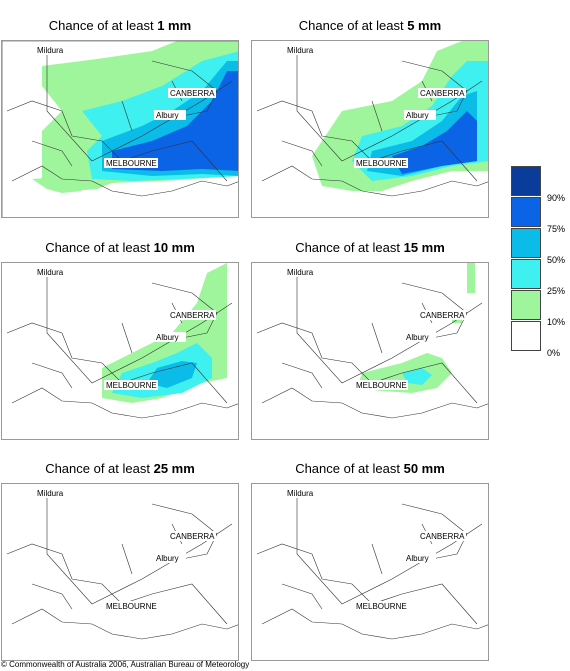 The height and width of the screenshot is (671, 570). Describe the element at coordinates (370, 25) in the screenshot. I see `panel-title: Chance of at least 5 mm` at that location.